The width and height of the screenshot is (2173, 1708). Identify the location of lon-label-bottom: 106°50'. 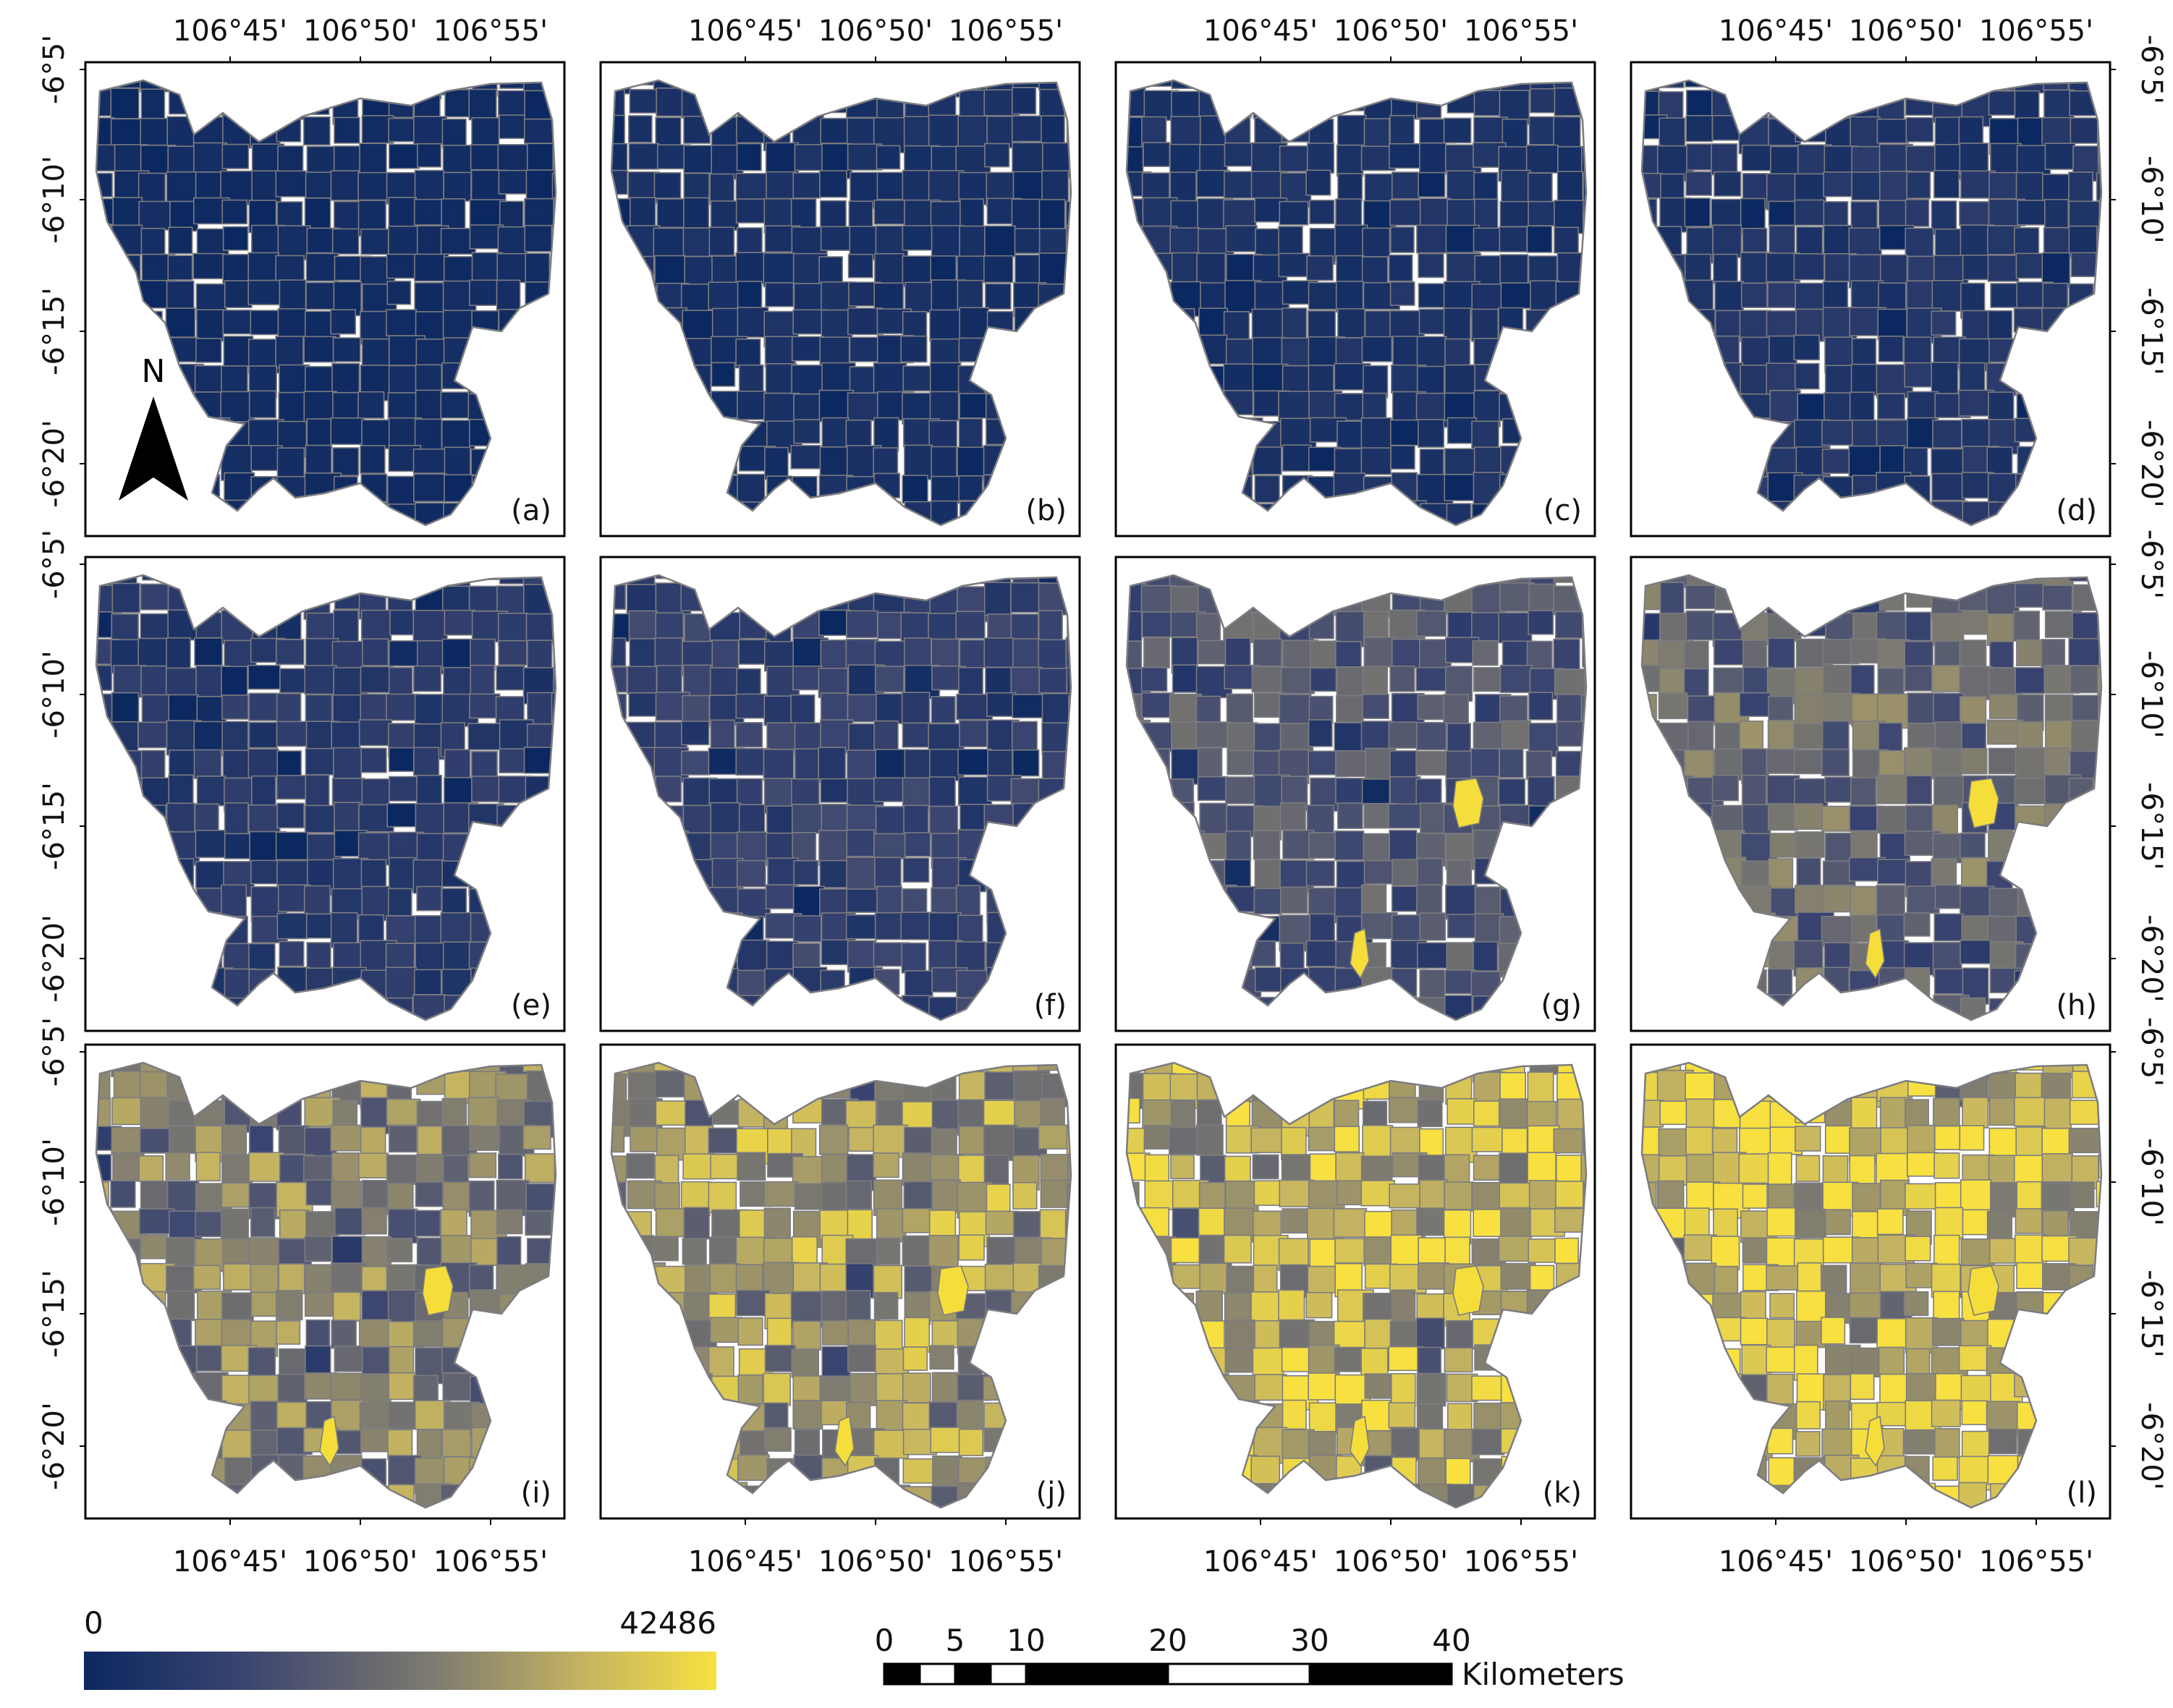
(876, 1562).